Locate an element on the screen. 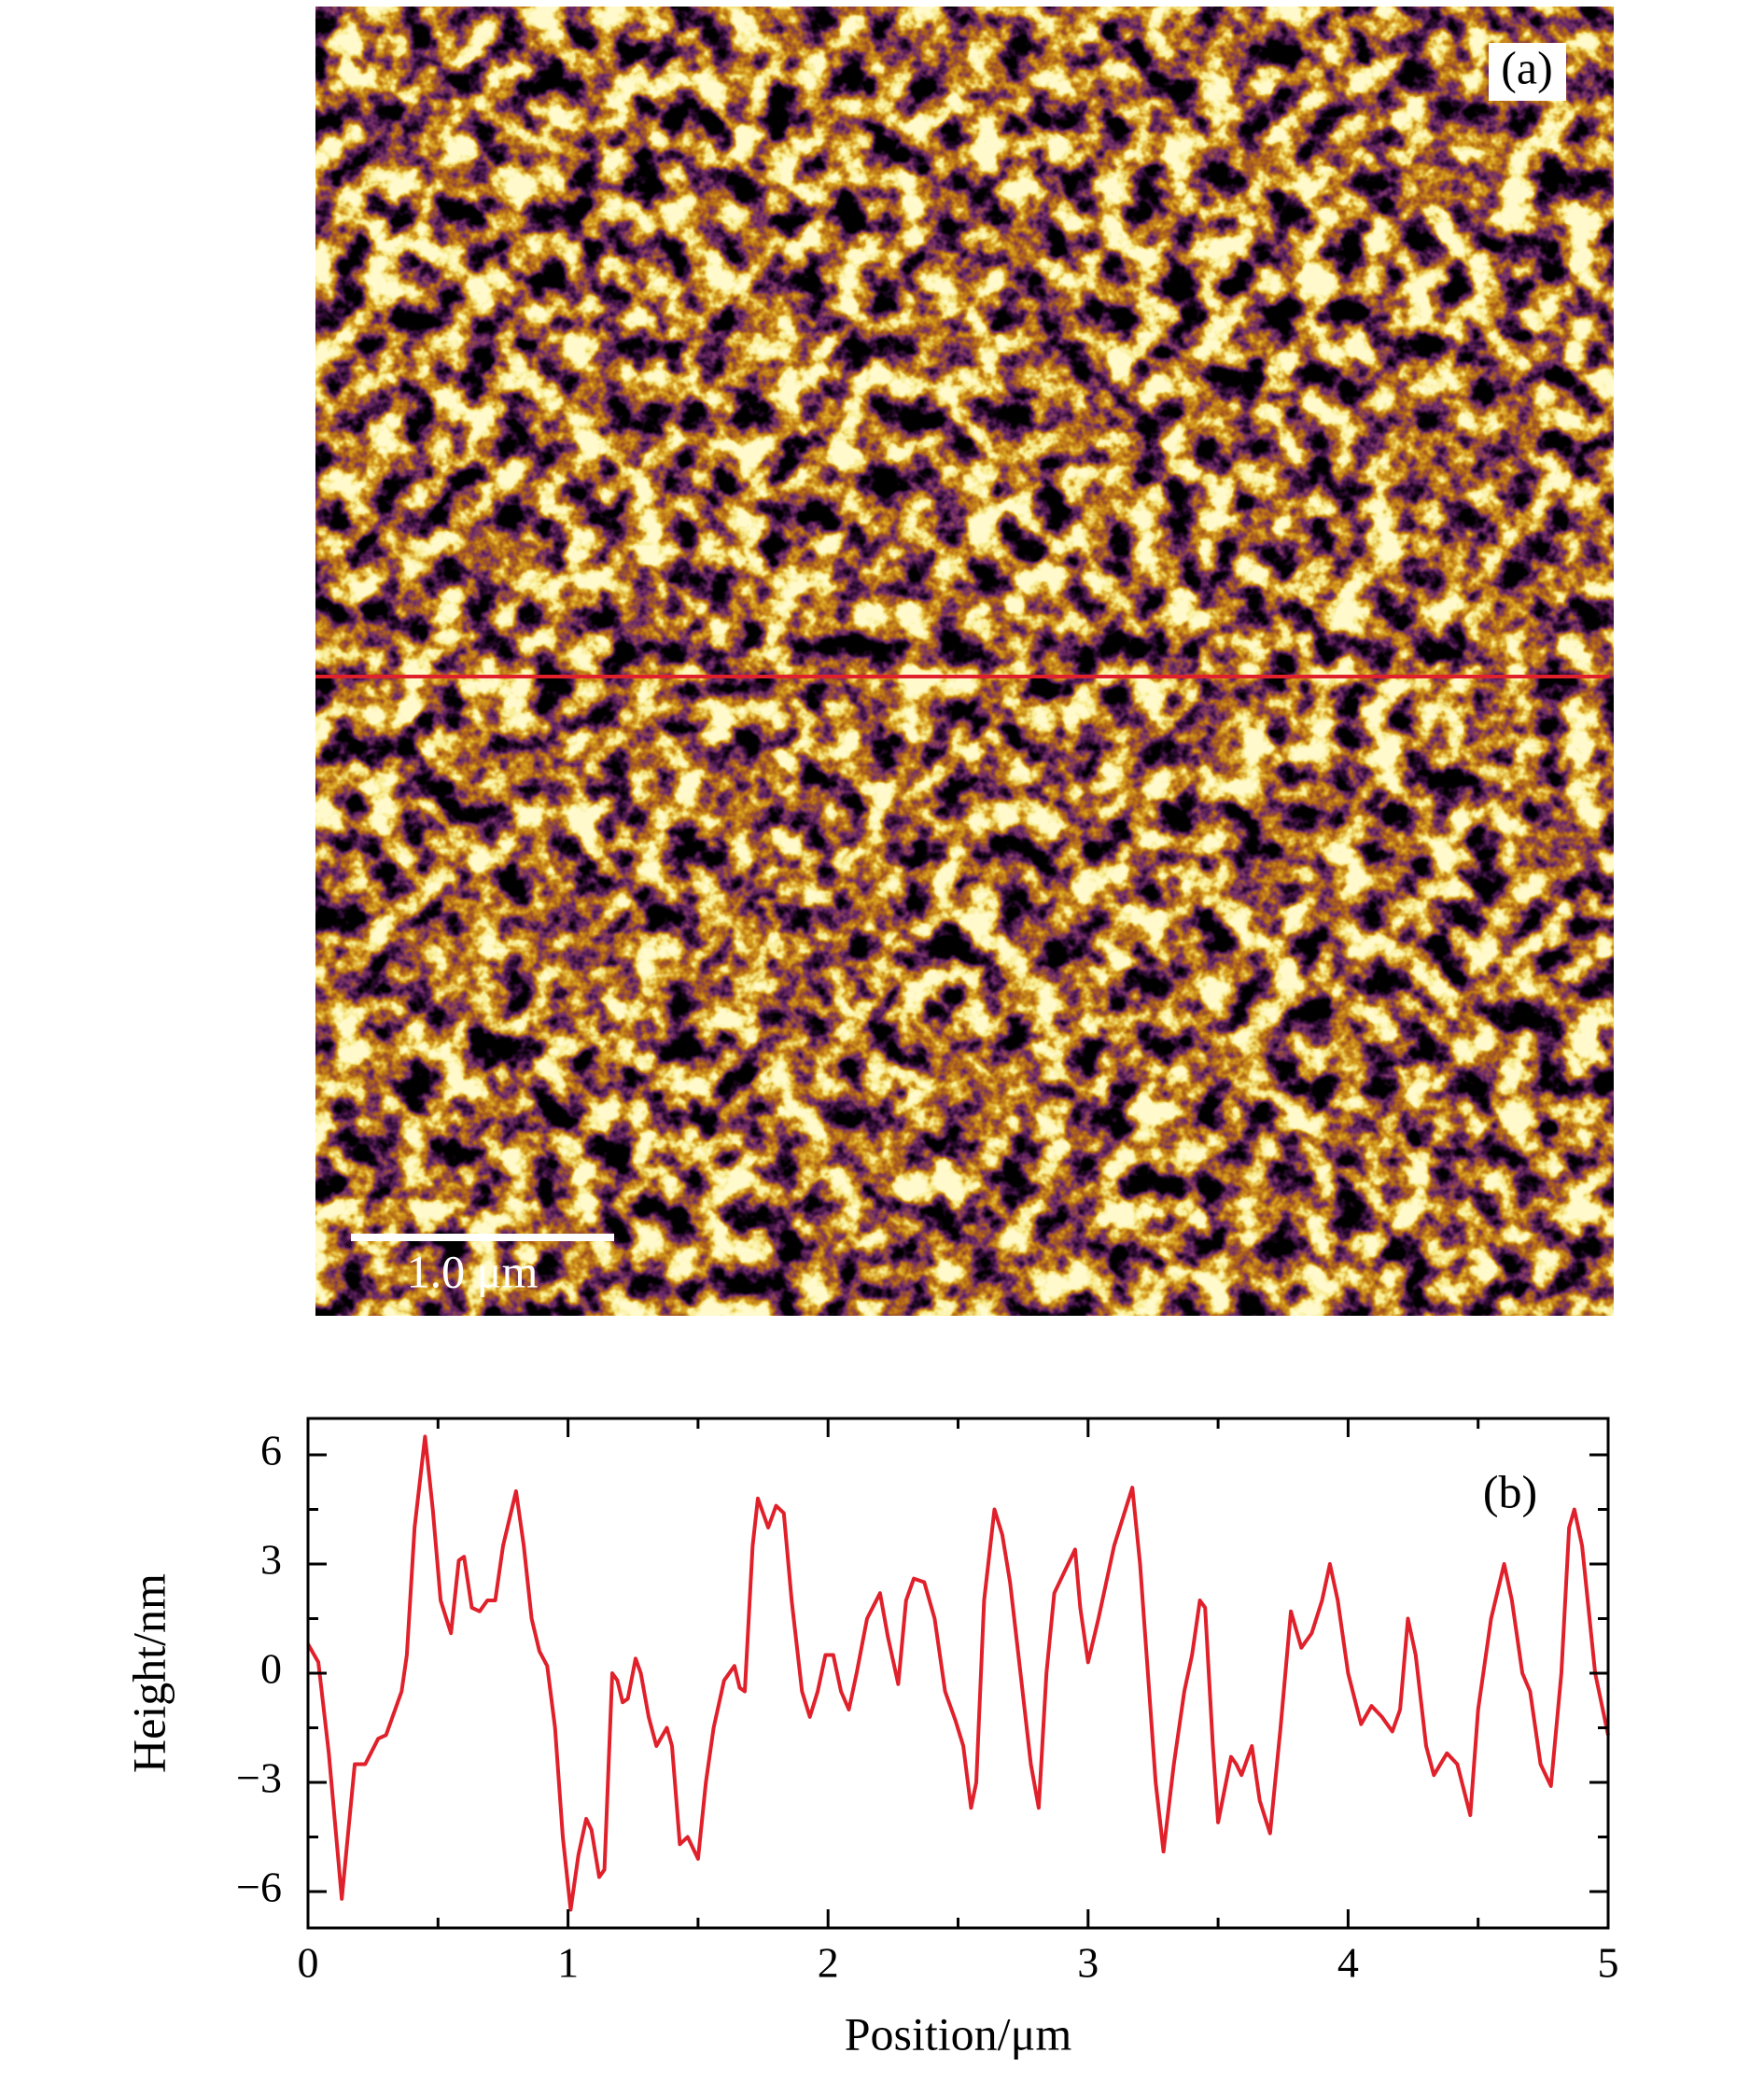  panel-label: (a) is located at coordinates (1527, 67).